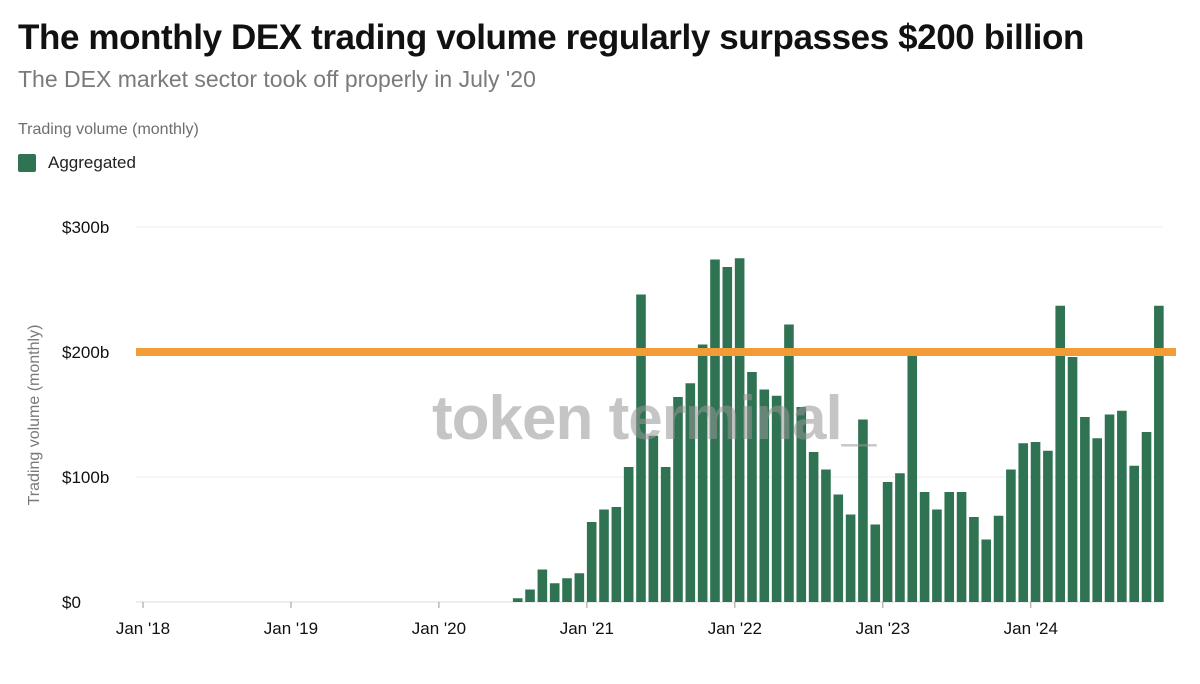  I want to click on legend-swatch, so click(27, 163).